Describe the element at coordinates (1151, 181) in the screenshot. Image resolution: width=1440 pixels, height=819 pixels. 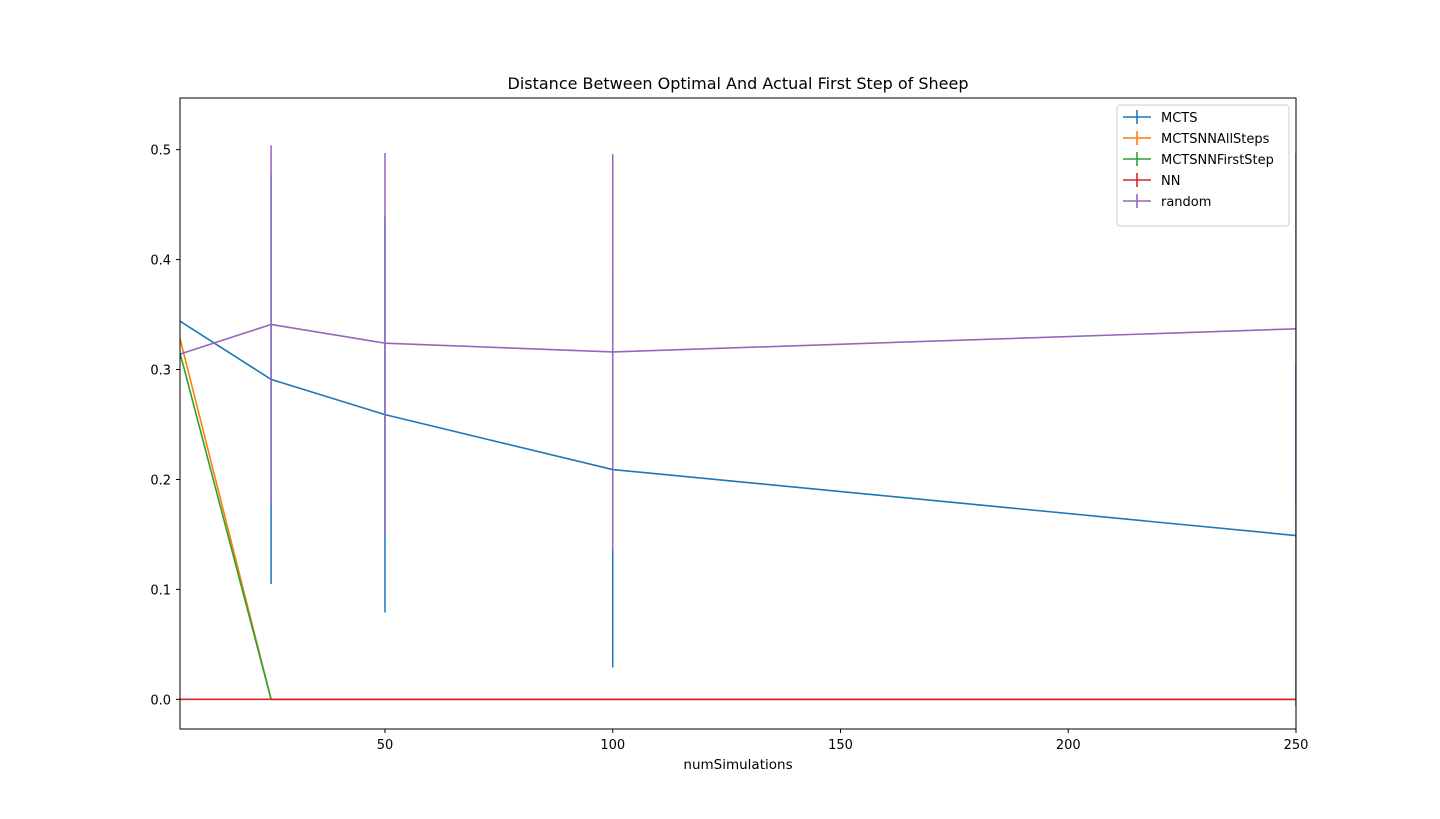
I see `legend-item: NN` at that location.